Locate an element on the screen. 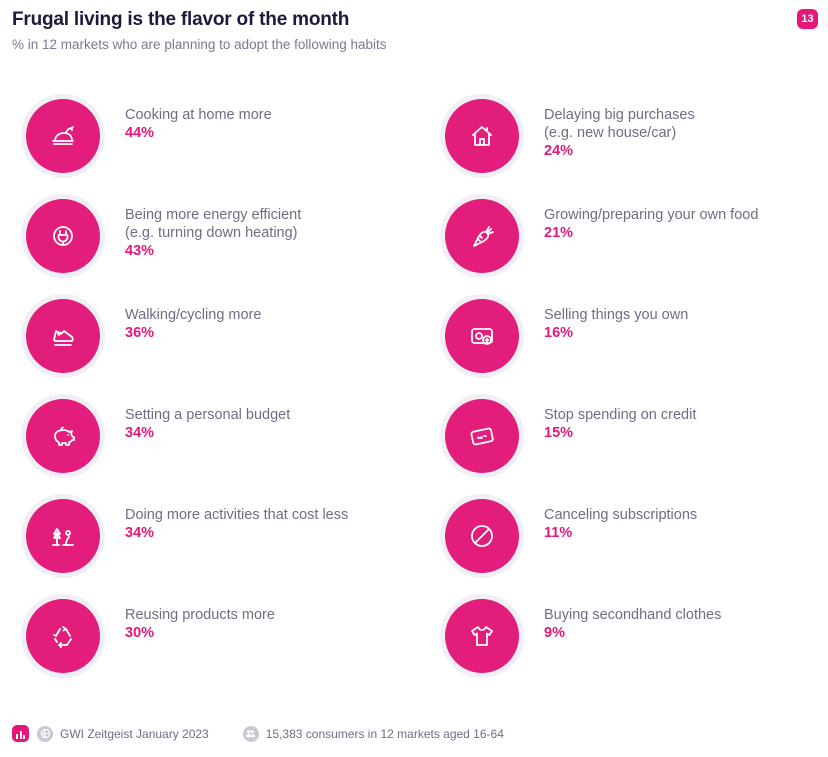 The width and height of the screenshot is (828, 757). habit-value: 24% is located at coordinates (559, 151).